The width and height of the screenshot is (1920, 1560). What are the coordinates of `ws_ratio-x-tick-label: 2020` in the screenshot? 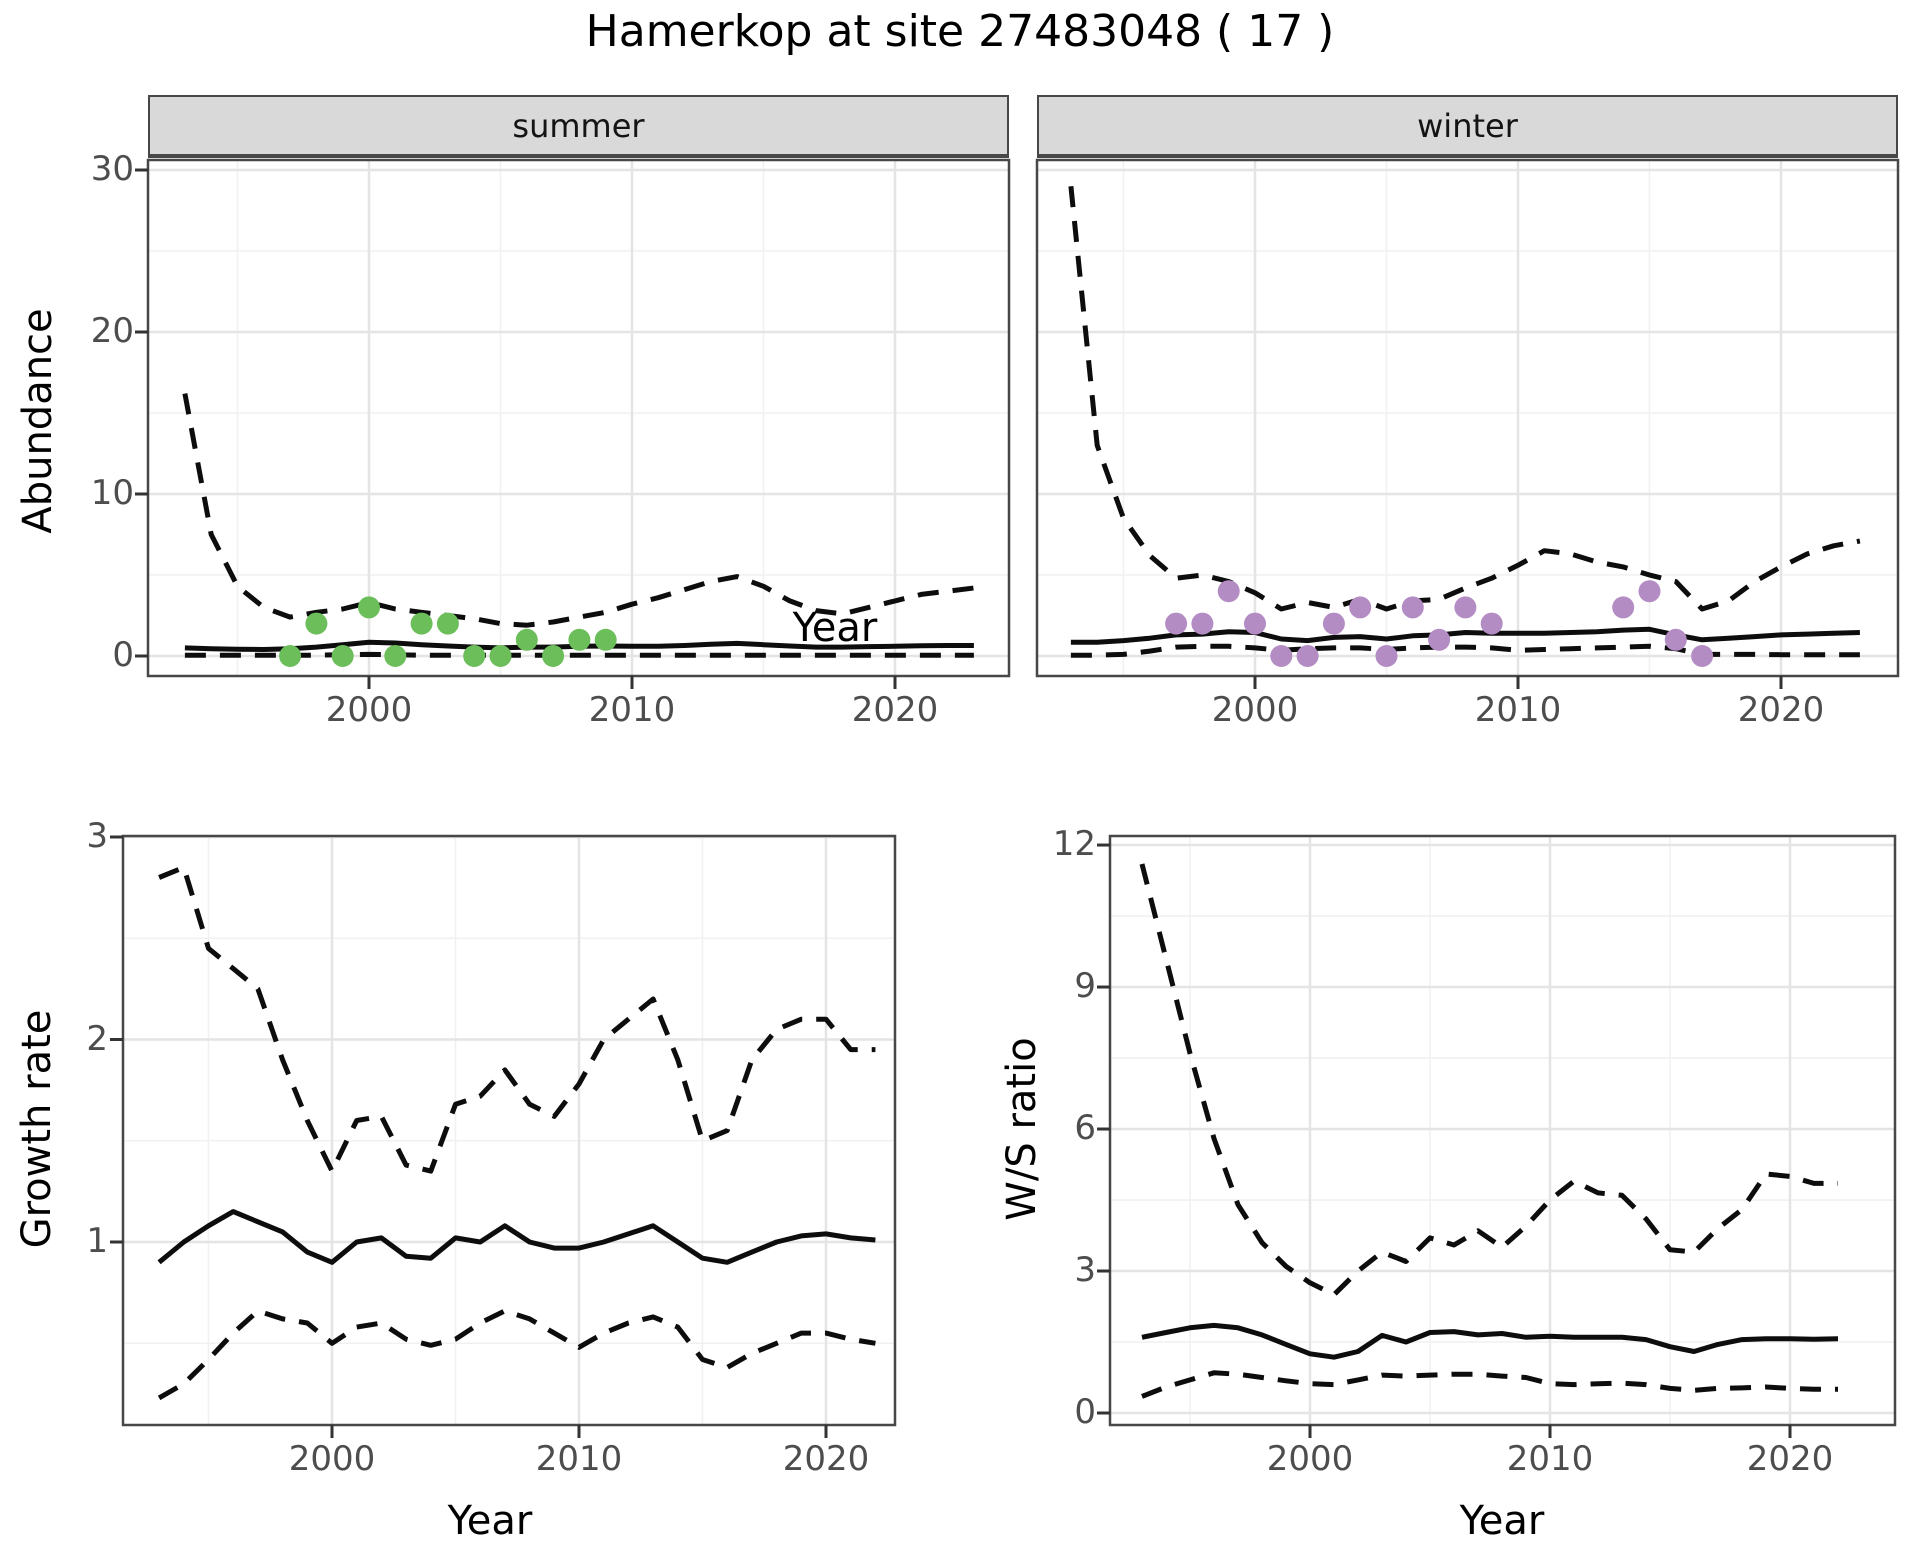 It's located at (1790, 1459).